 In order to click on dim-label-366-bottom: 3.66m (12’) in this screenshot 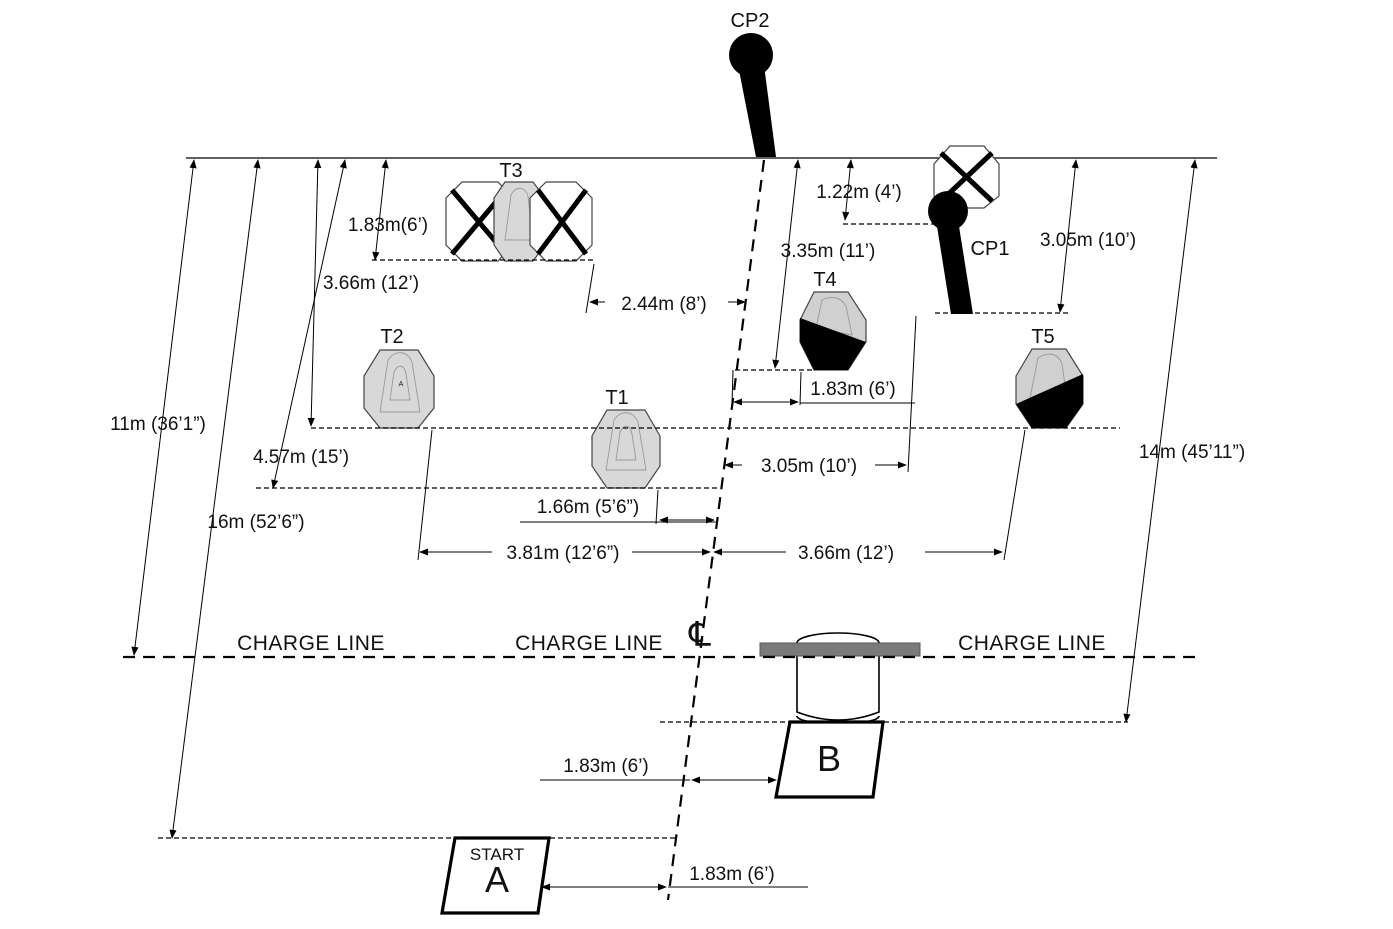, I will do `click(846, 553)`.